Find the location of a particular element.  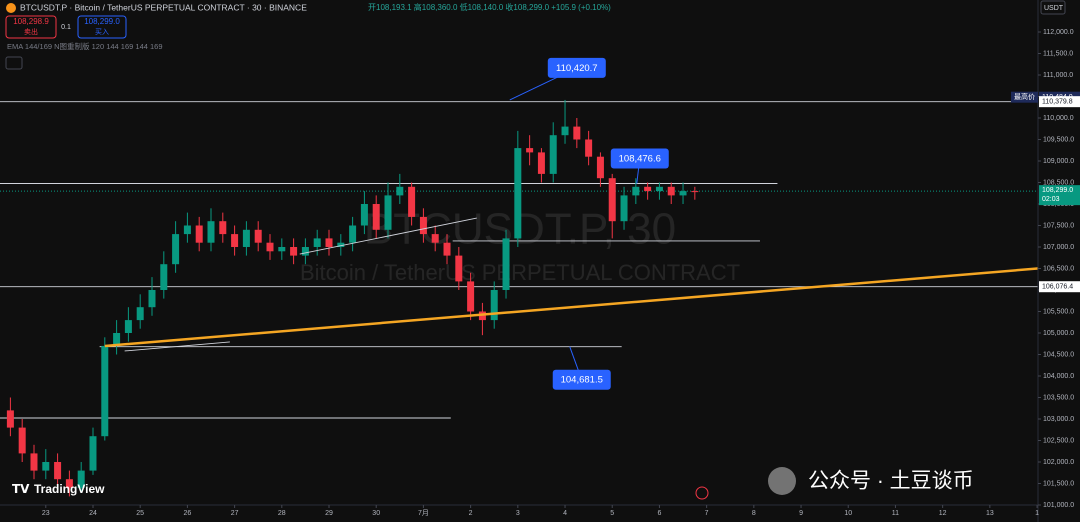

trend-line is located at coordinates (388, 236).